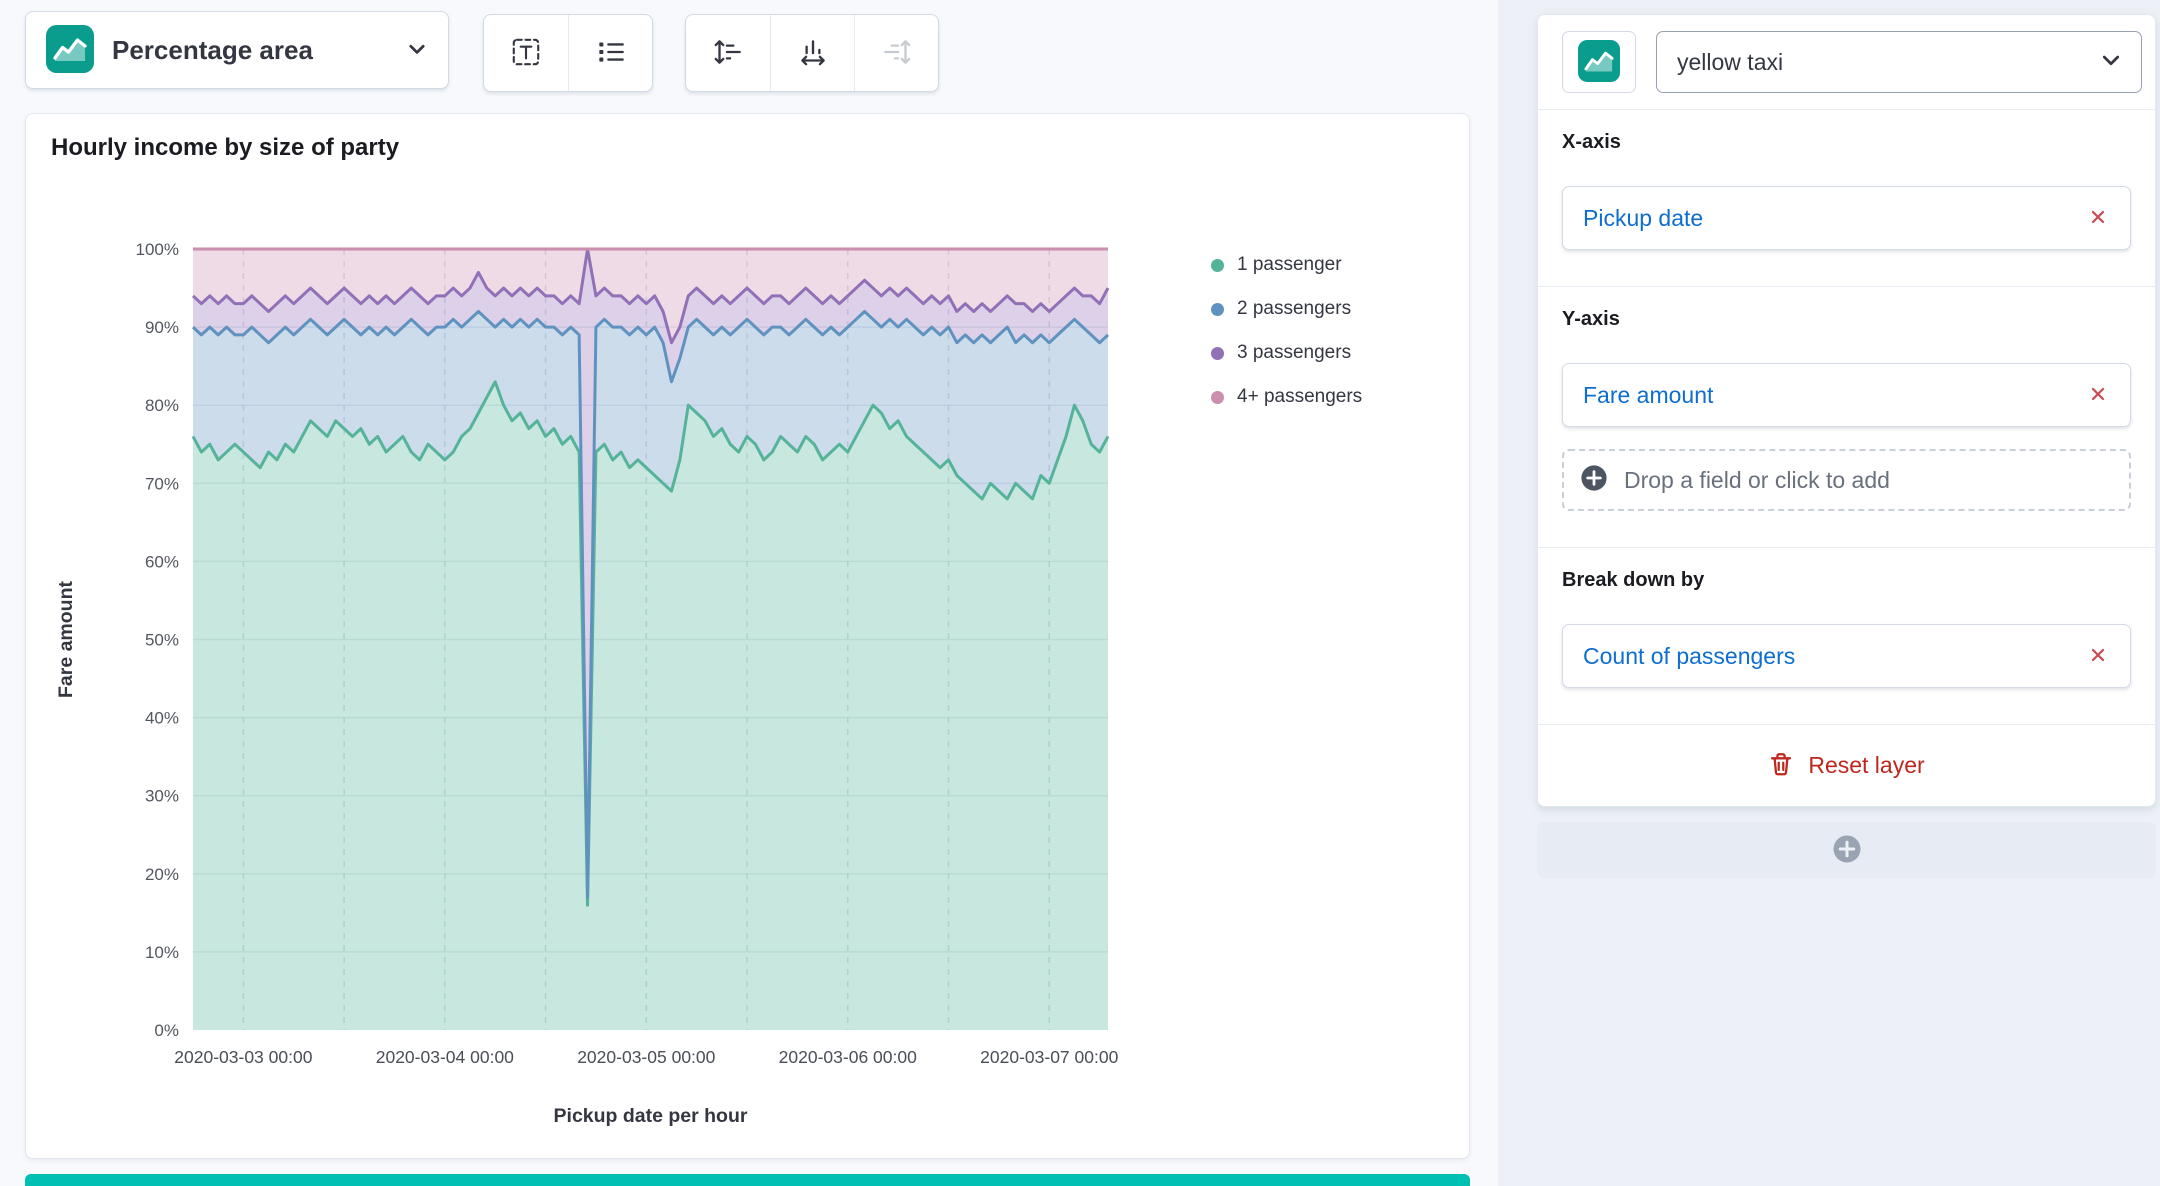 The height and width of the screenshot is (1186, 2160). What do you see at coordinates (1633, 580) in the screenshot?
I see `breakdown-group-label: Break down by` at bounding box center [1633, 580].